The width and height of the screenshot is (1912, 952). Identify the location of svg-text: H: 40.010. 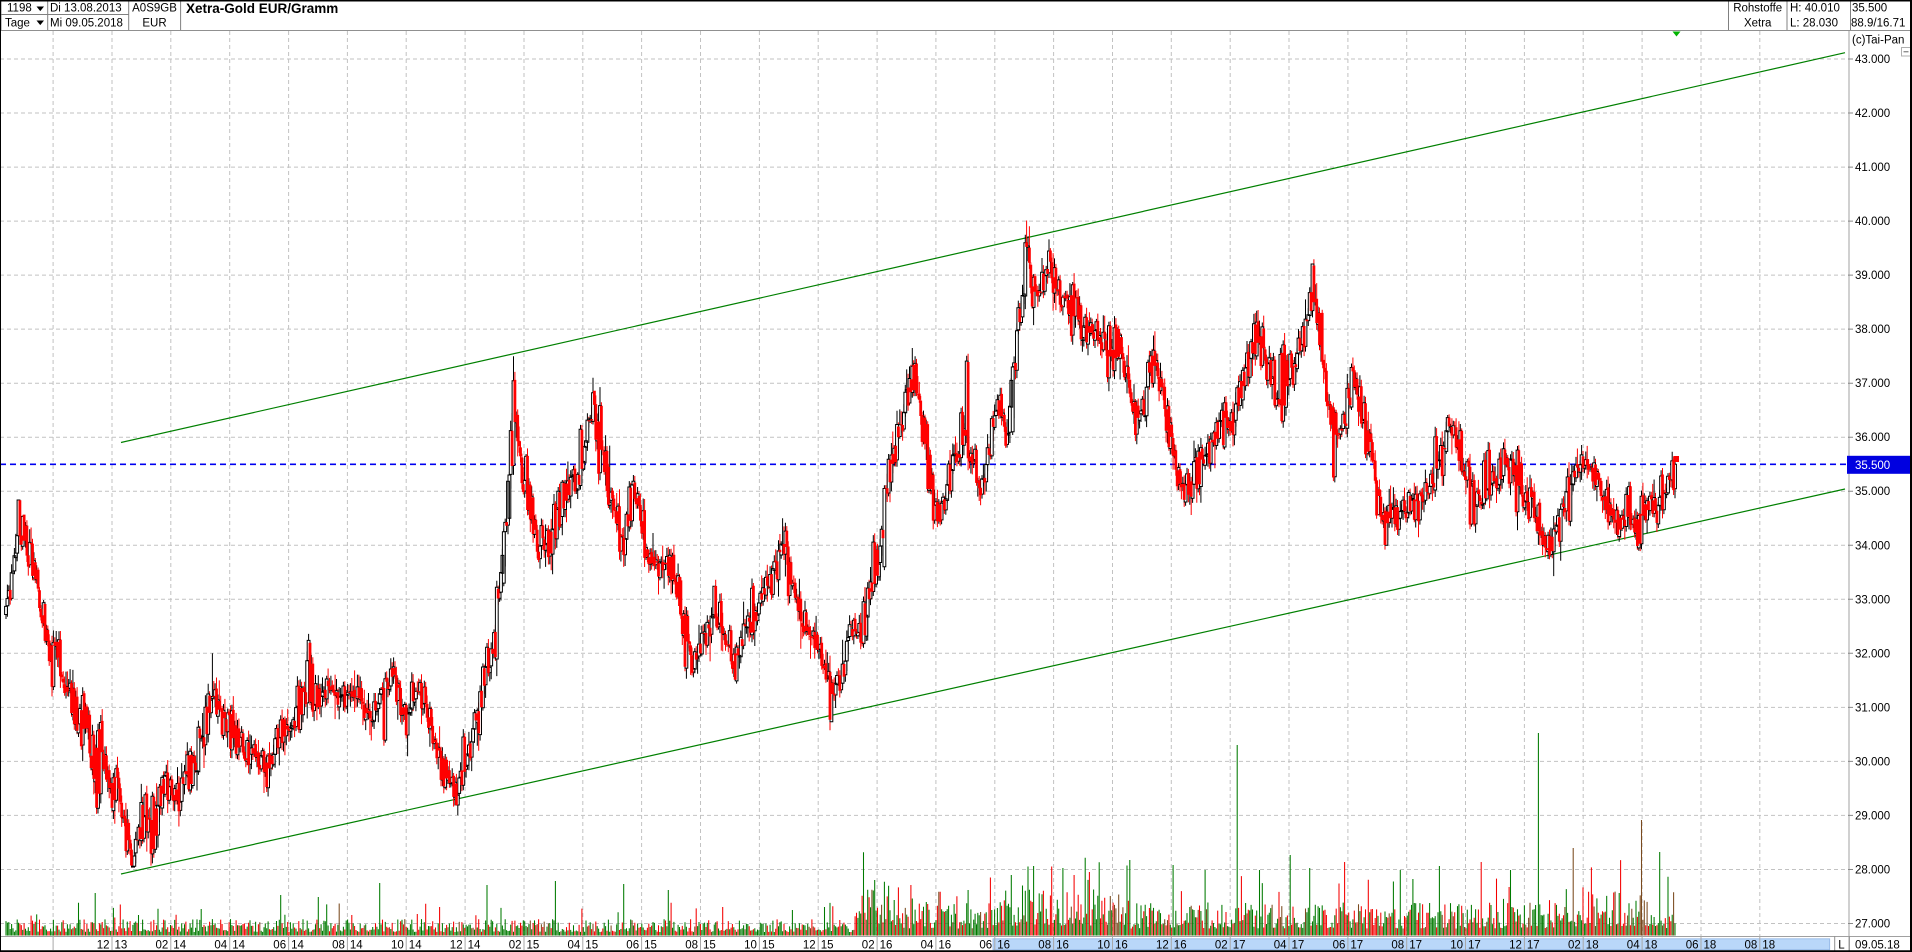
(1815, 9).